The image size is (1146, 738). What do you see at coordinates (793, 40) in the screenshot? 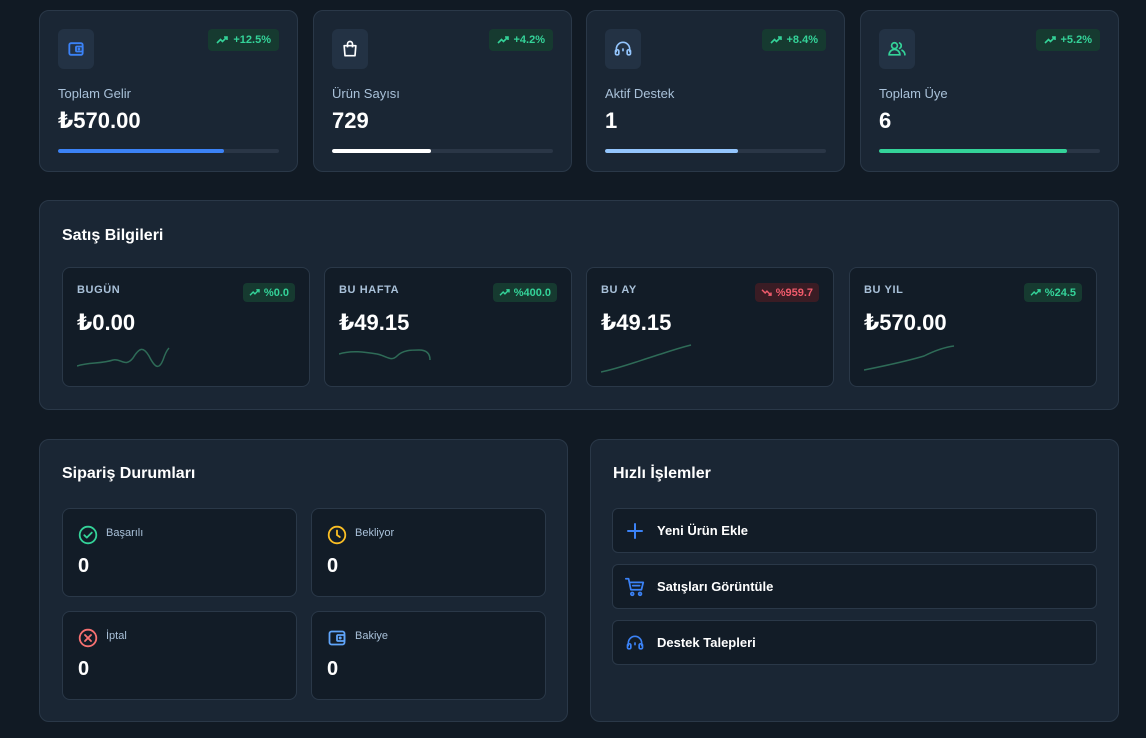
I see `trend-badge: +8.4%` at bounding box center [793, 40].